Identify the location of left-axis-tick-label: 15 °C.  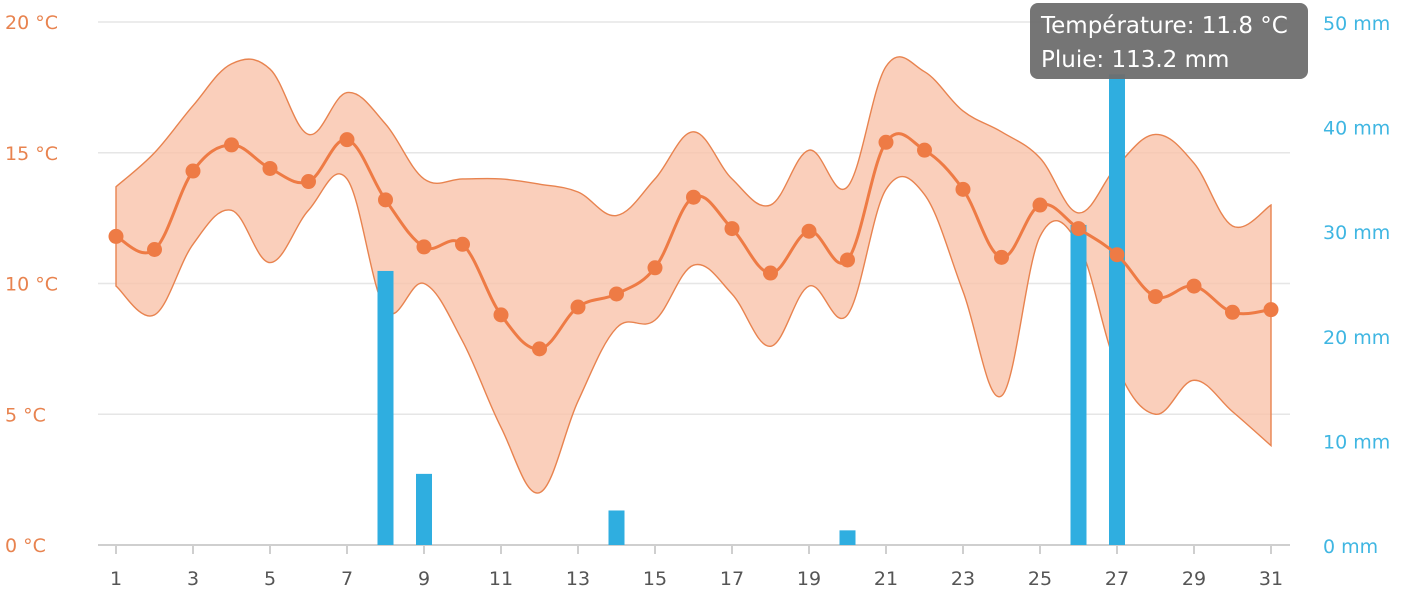
(31, 154).